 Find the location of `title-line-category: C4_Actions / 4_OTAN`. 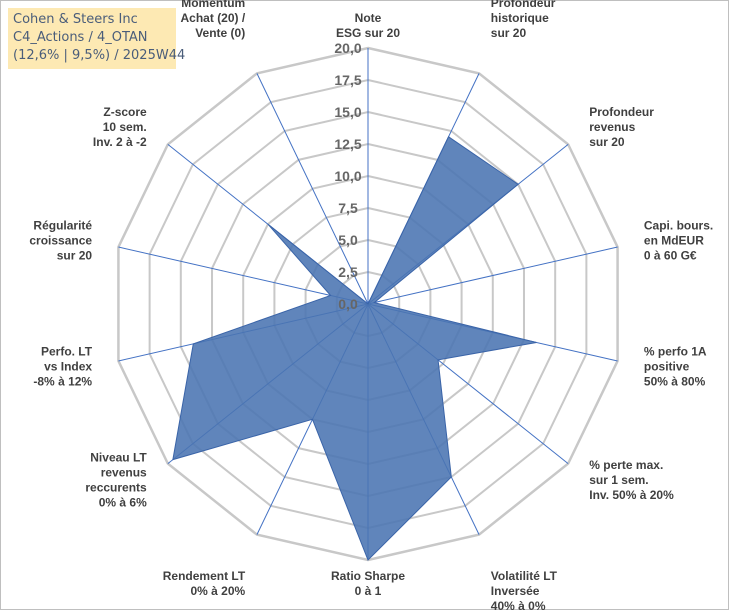

title-line-category: C4_Actions / 4_OTAN is located at coordinates (80, 37).